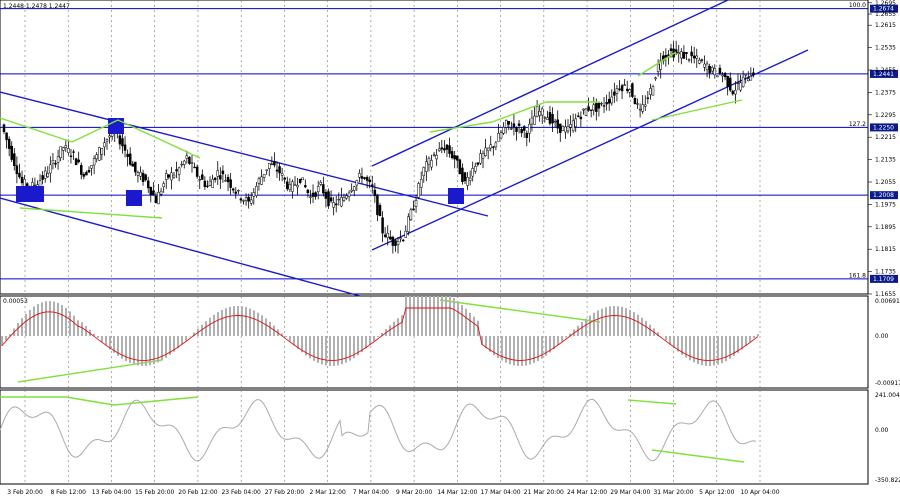 Image resolution: width=900 pixels, height=500 pixels. Describe the element at coordinates (630, 492) in the screenshot. I see `x-tick-label: 29 Mar 04:00` at that location.